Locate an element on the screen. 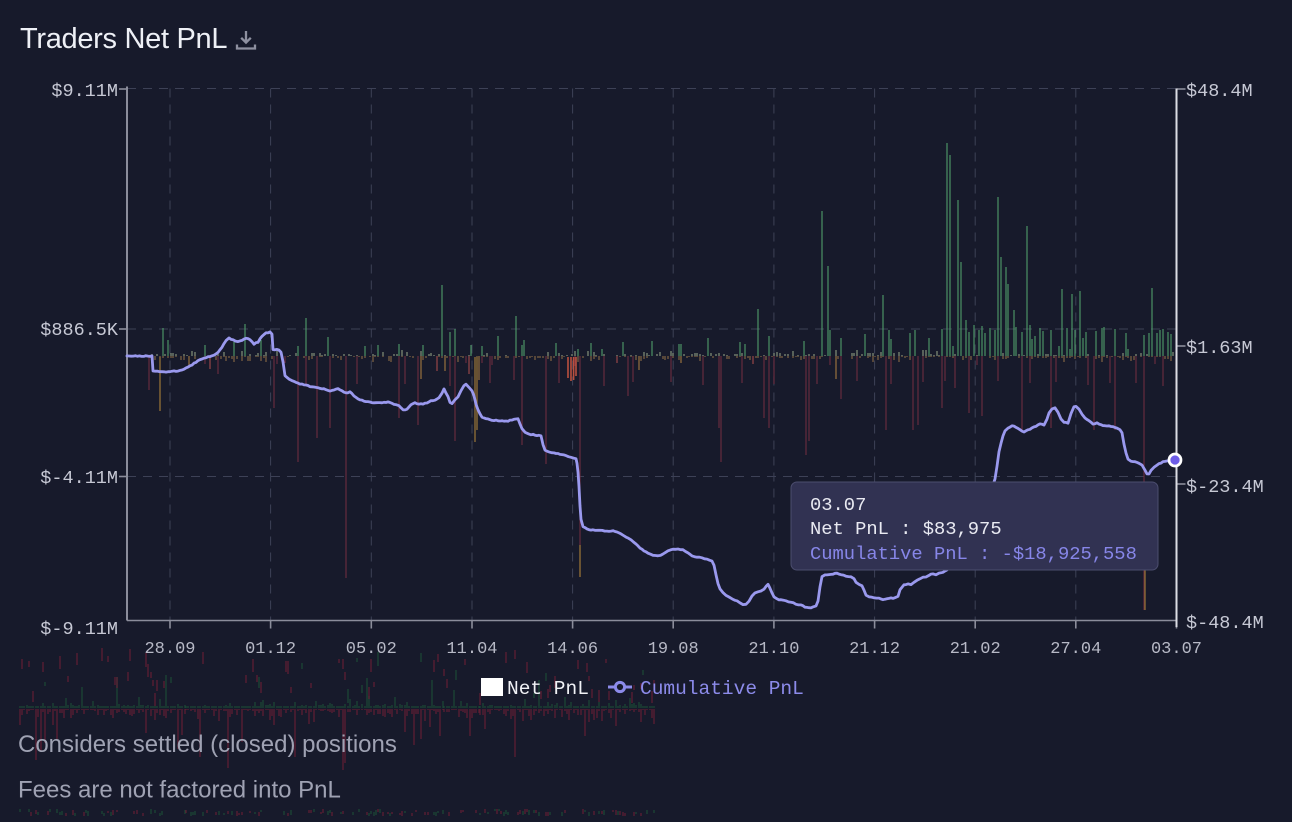  svg-text: 11.04 is located at coordinates (471, 649).